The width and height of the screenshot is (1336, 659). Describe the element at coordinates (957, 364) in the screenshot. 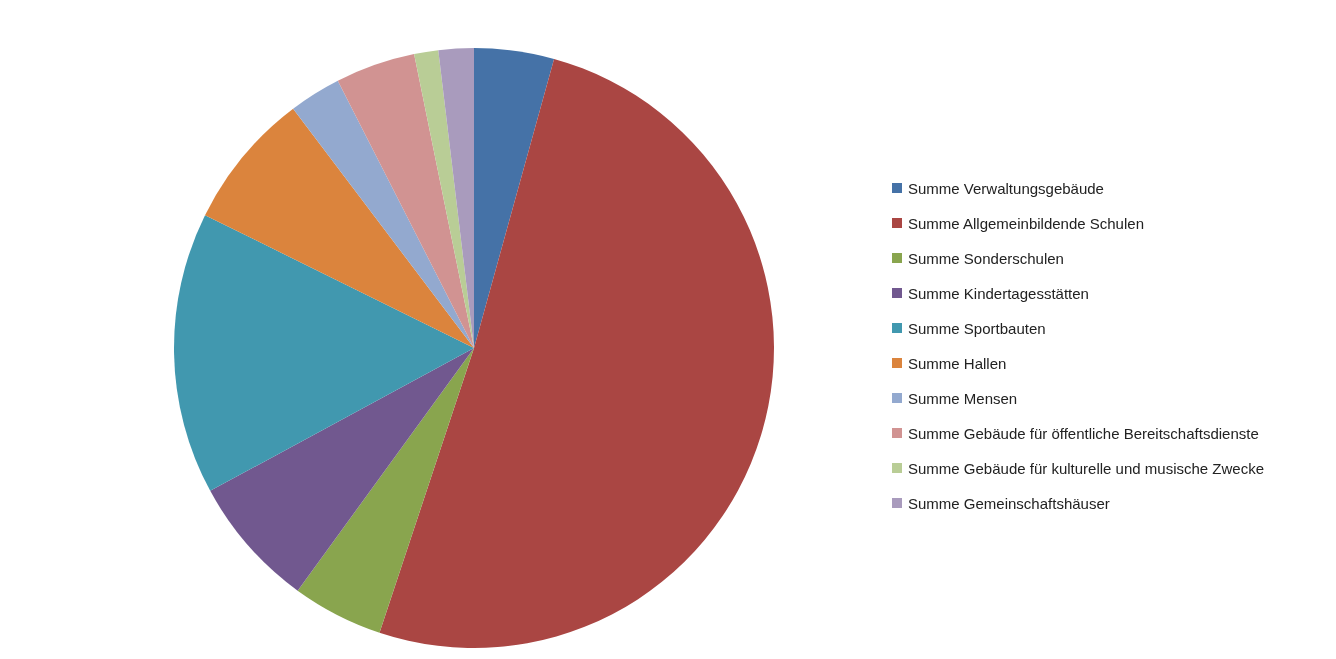

I see `legend-label: Summe Hallen` at that location.